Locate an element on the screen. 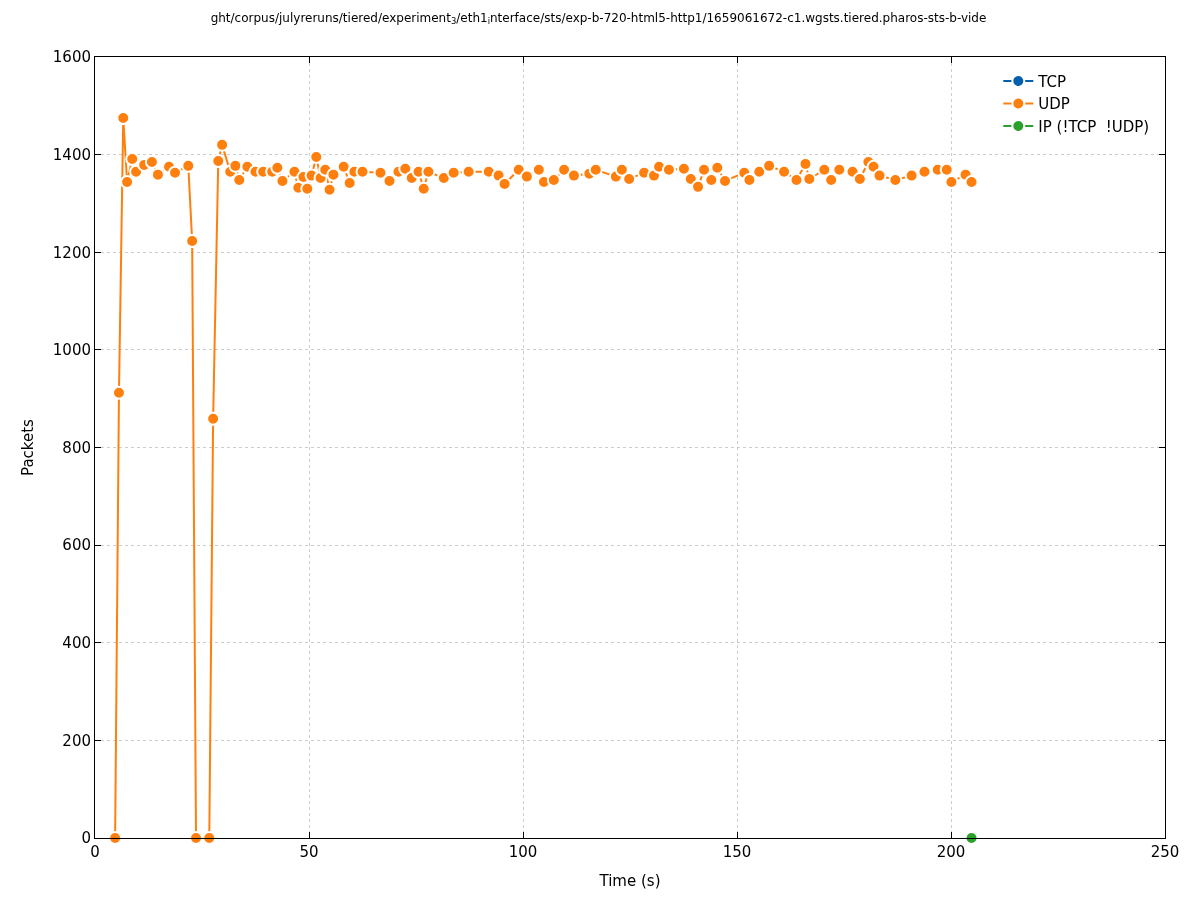  legend-label: UDP is located at coordinates (1054, 104).